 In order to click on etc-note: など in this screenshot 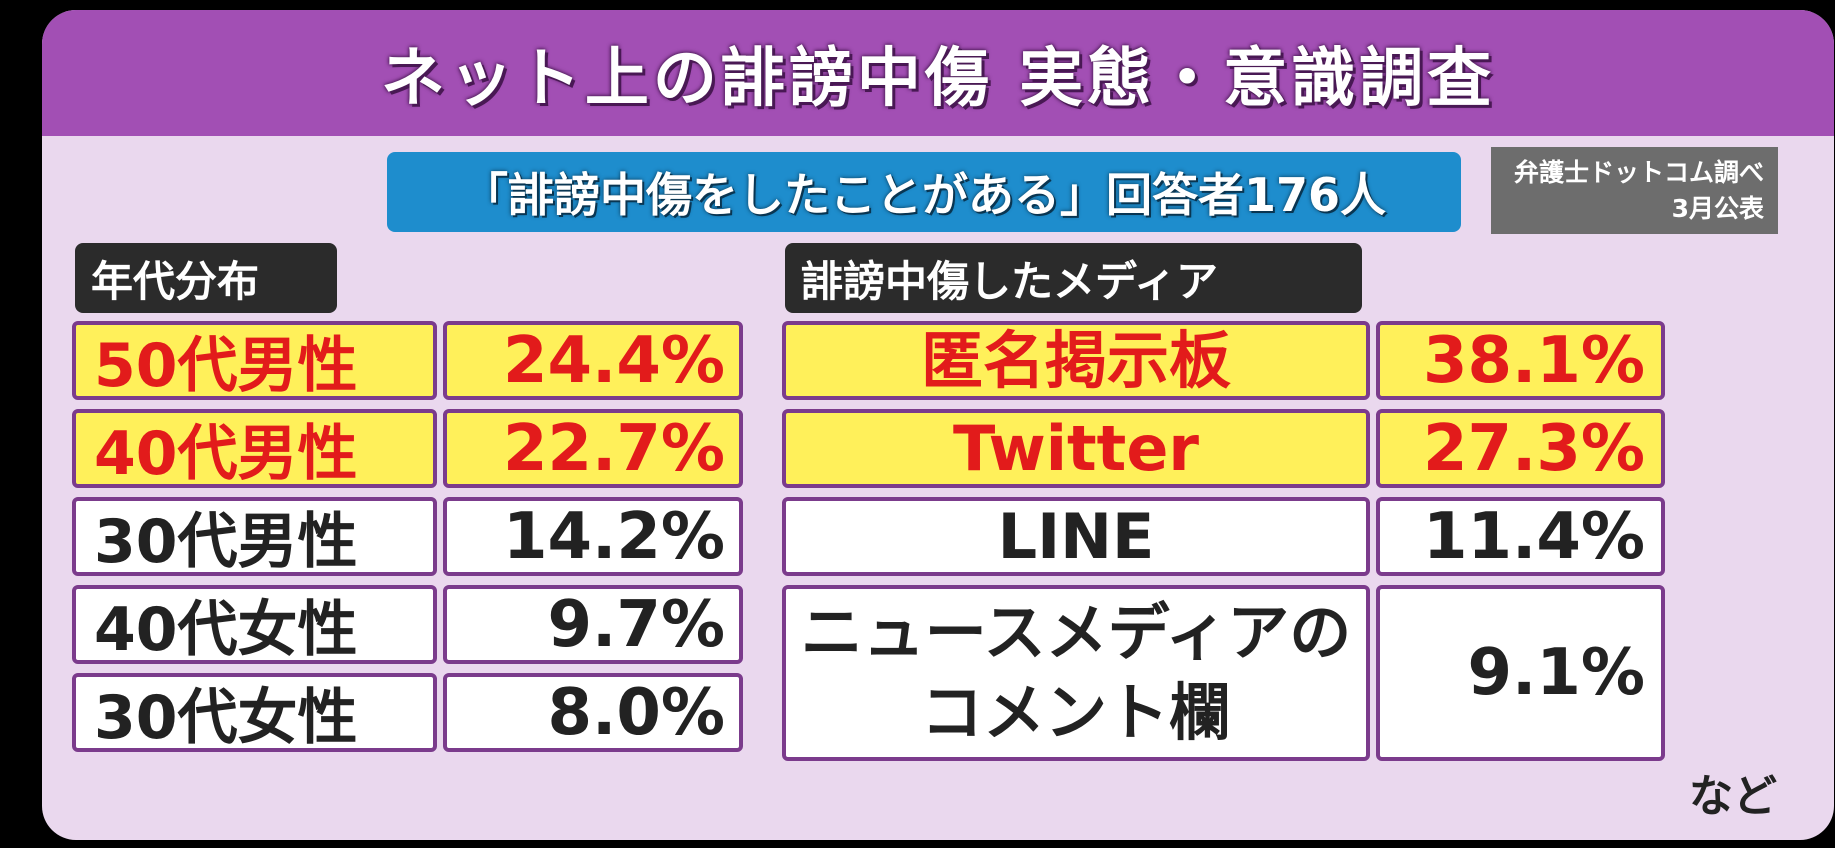, I will do `click(1733, 796)`.